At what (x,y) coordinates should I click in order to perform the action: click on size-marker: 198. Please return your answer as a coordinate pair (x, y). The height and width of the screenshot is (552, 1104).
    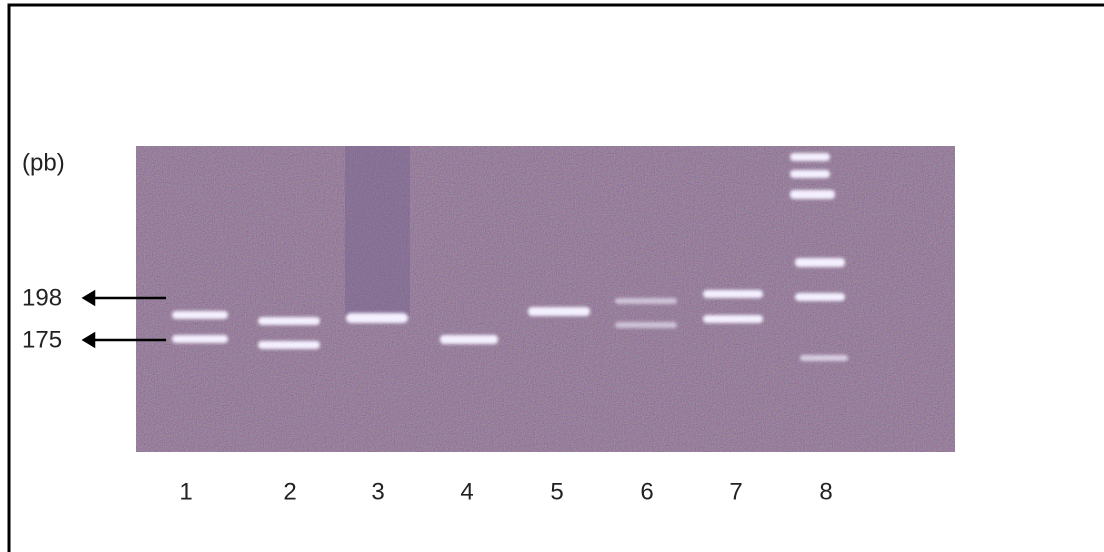
    Looking at the image, I should click on (42, 297).